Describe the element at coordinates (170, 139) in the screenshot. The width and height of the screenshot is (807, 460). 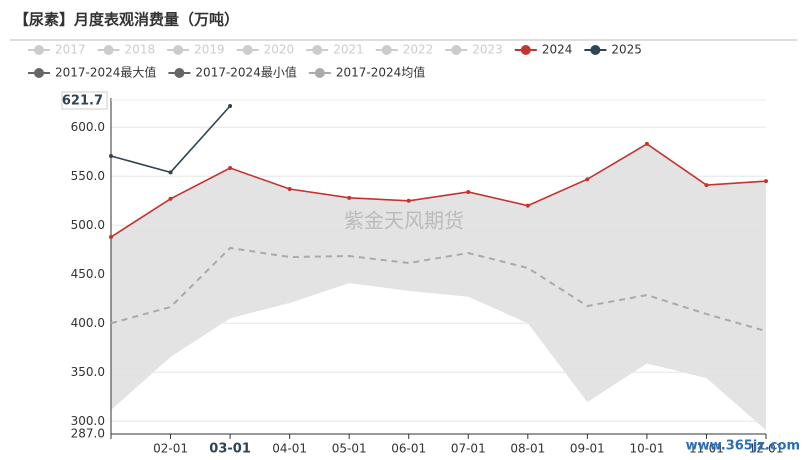
I see `series-line` at that location.